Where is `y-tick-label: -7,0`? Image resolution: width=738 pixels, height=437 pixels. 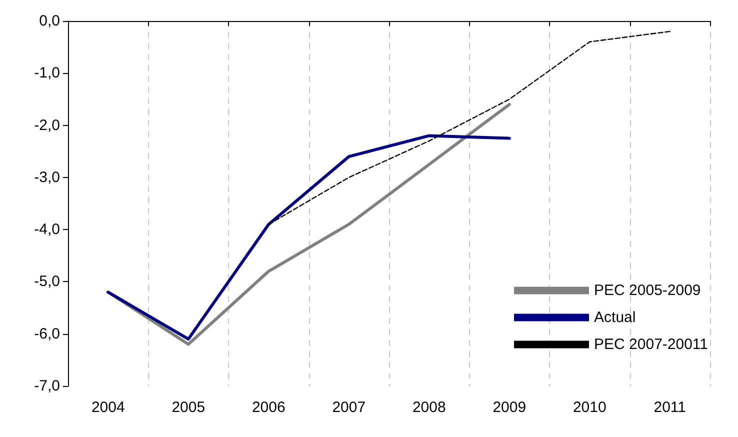
y-tick-label: -7,0 is located at coordinates (47, 386).